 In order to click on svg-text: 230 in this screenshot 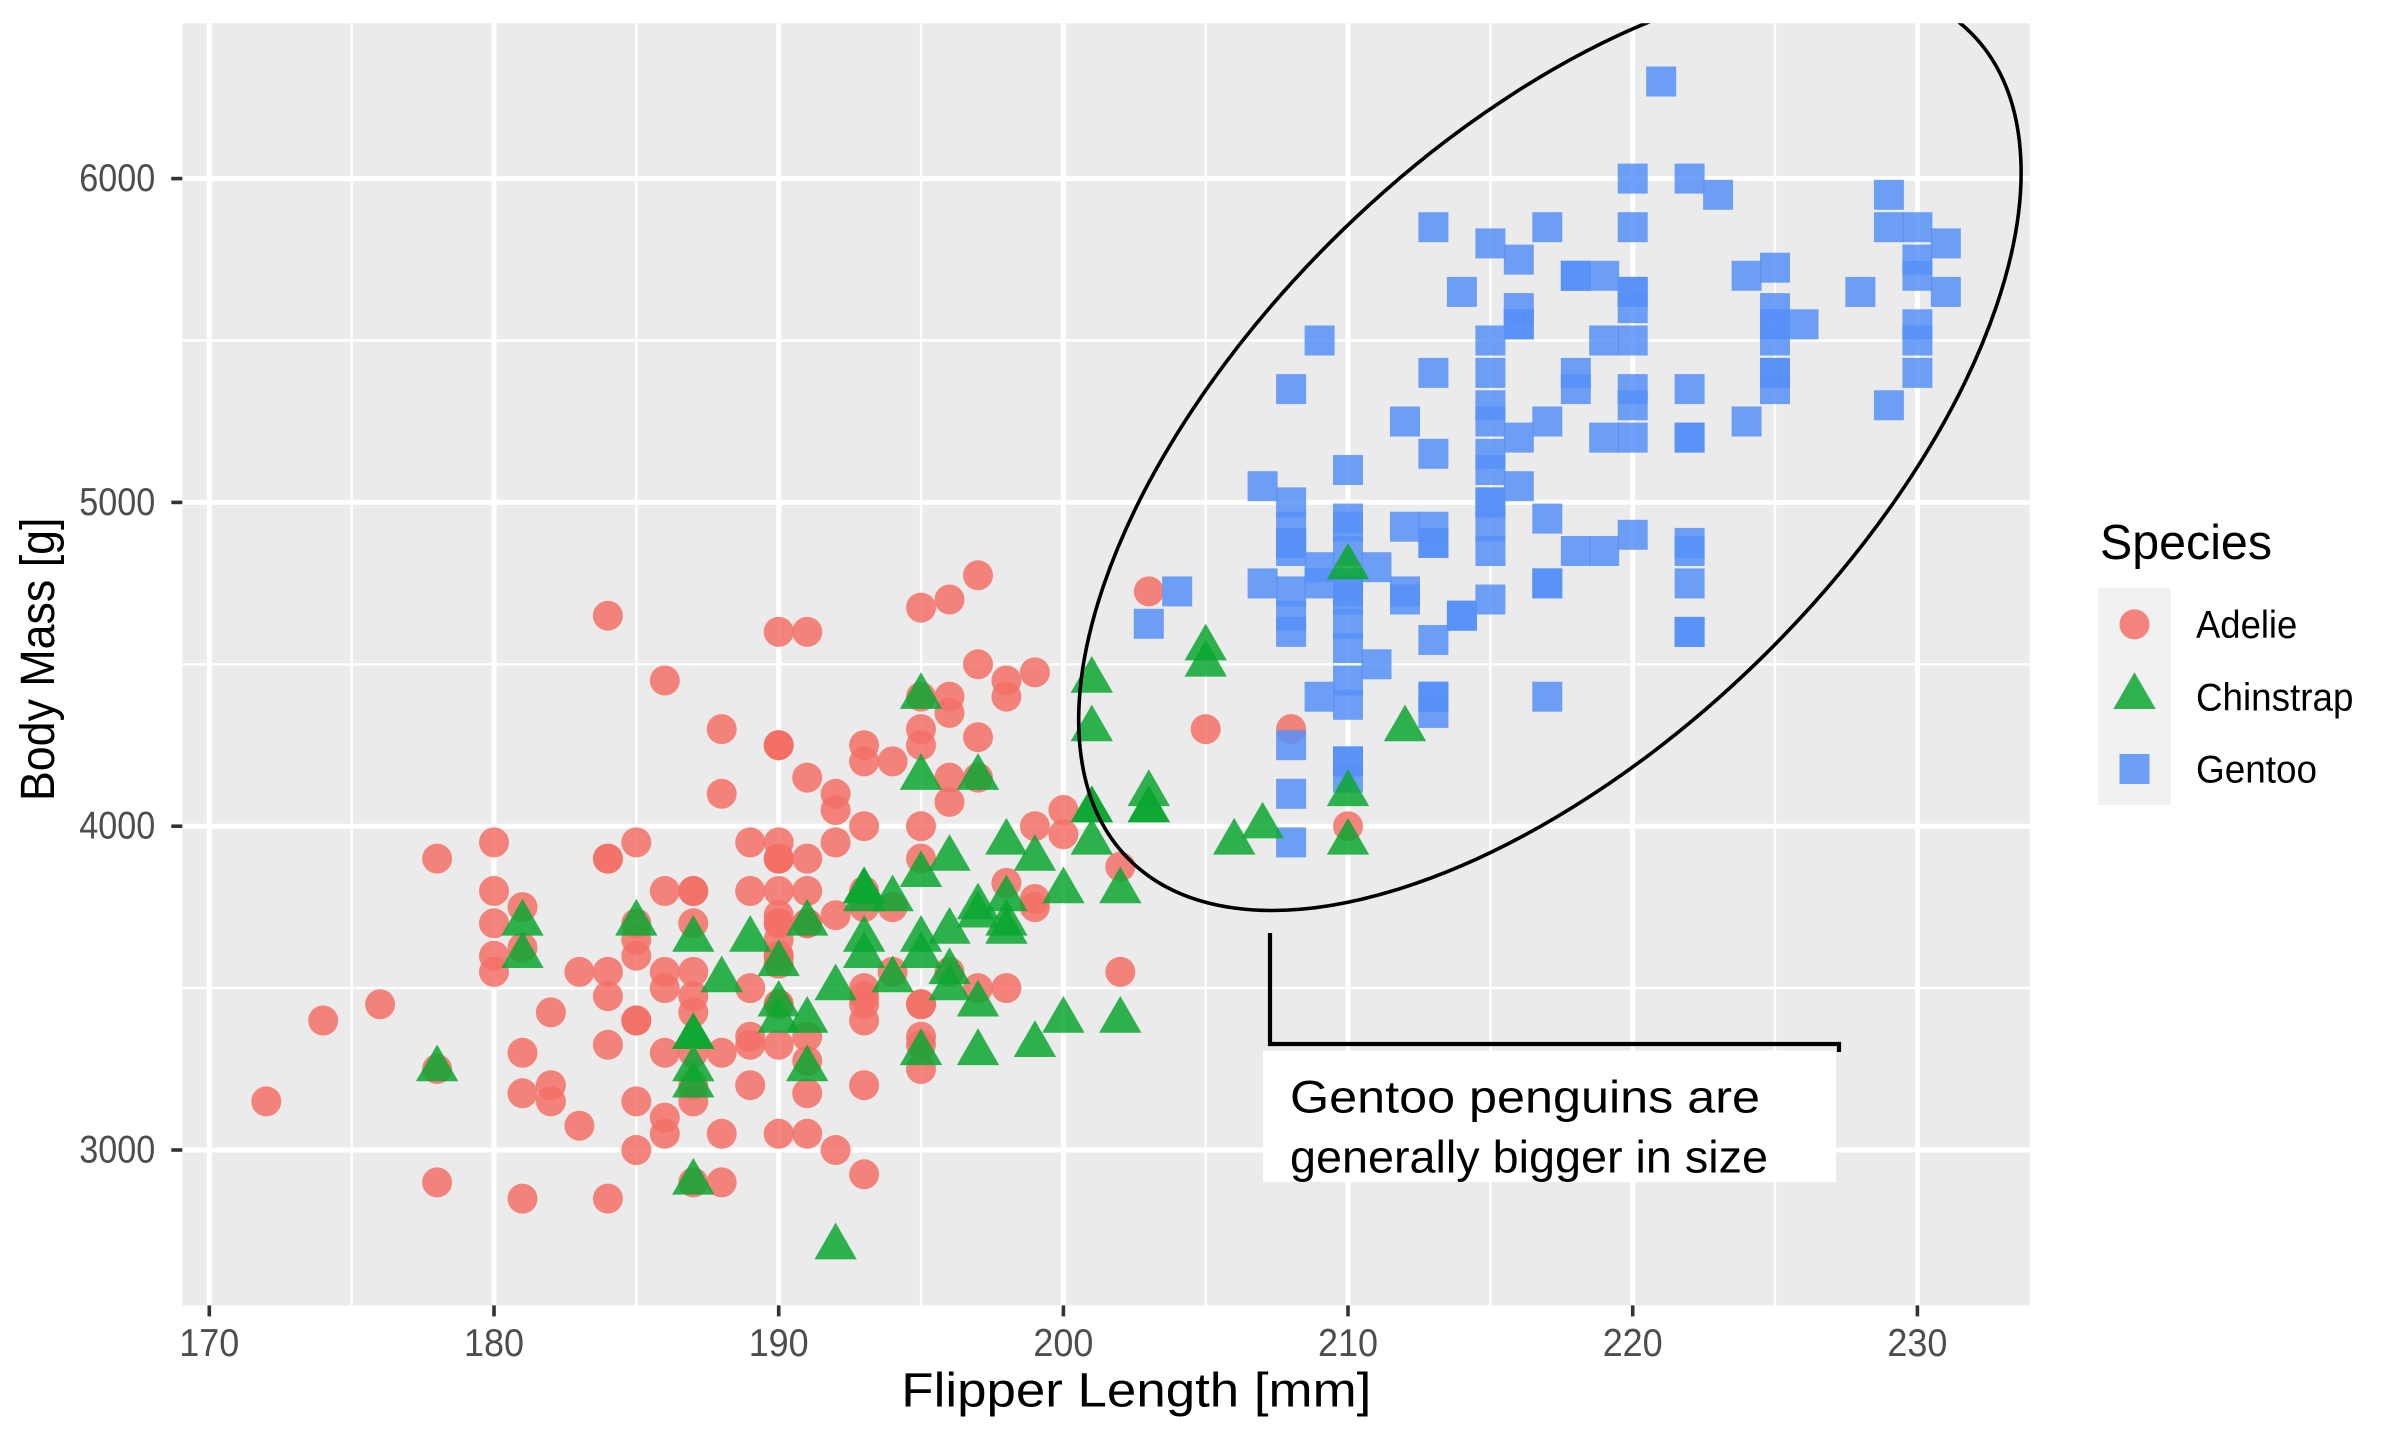, I will do `click(1917, 1343)`.